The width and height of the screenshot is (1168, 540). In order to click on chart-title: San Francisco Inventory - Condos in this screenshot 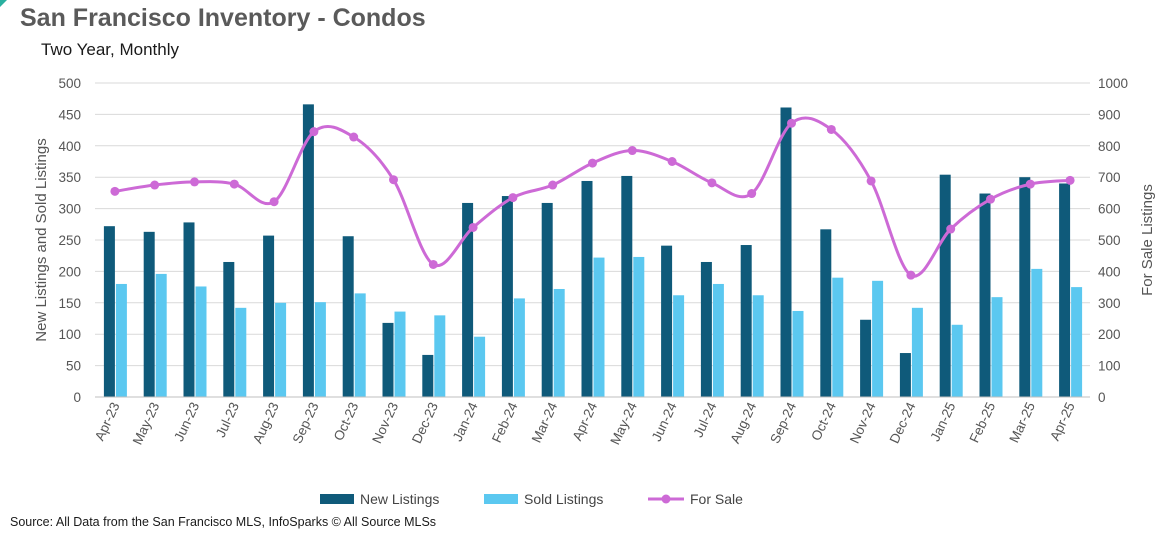, I will do `click(223, 18)`.